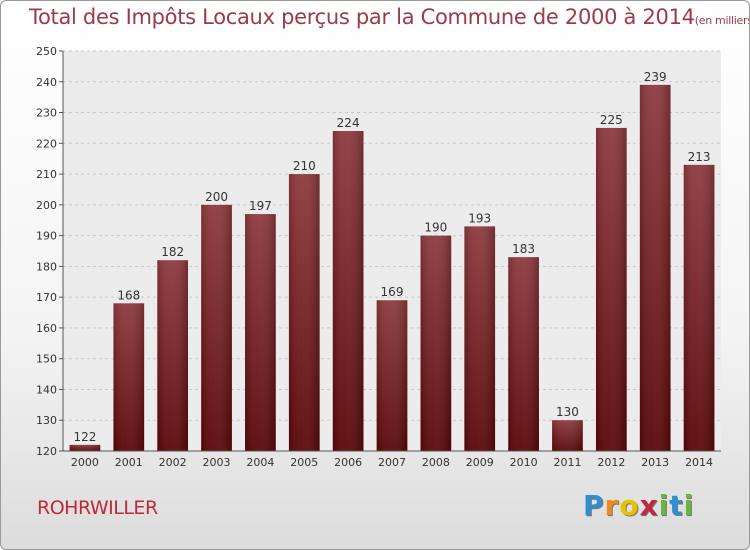 The height and width of the screenshot is (550, 750). Describe the element at coordinates (304, 462) in the screenshot. I see `x-tick-label: 2005` at that location.